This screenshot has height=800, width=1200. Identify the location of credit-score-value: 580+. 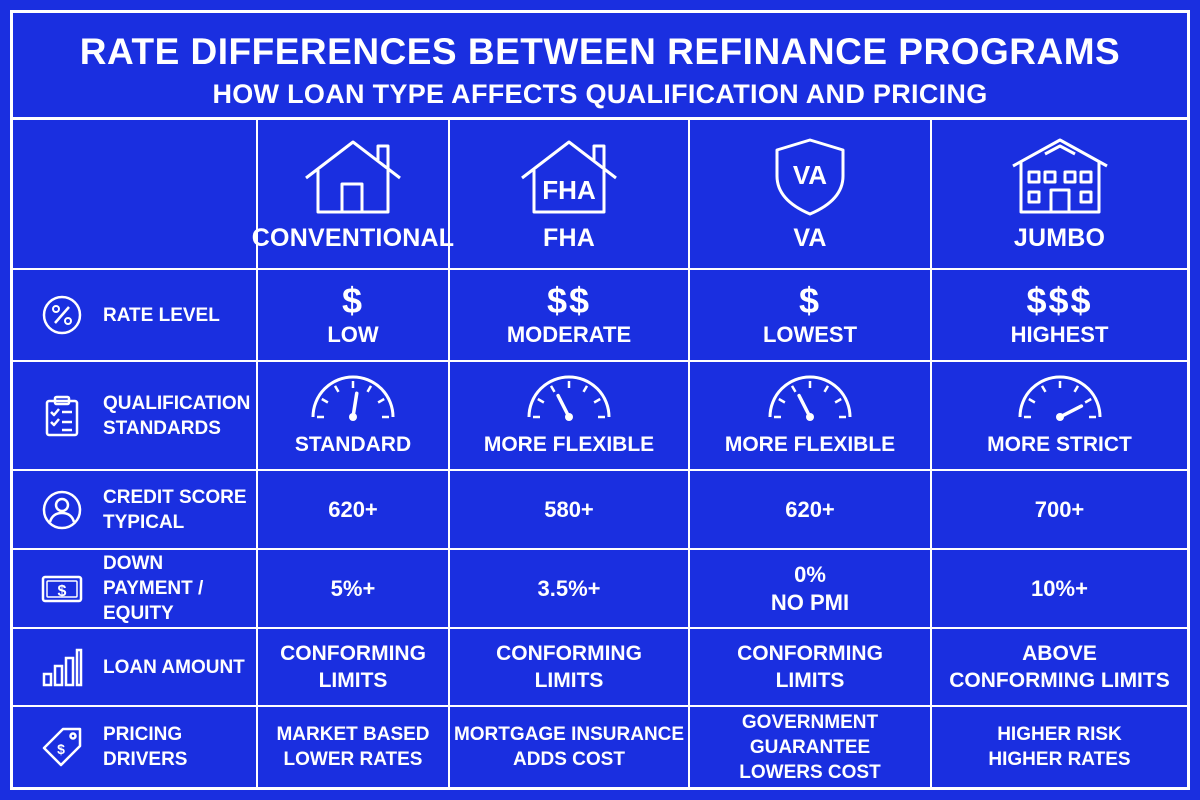
(569, 509).